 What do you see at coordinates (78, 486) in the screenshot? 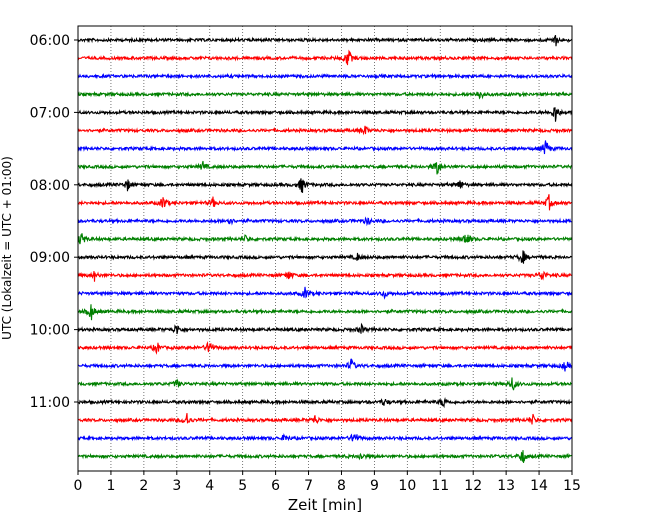
I see `x-tick-label-0: 0` at bounding box center [78, 486].